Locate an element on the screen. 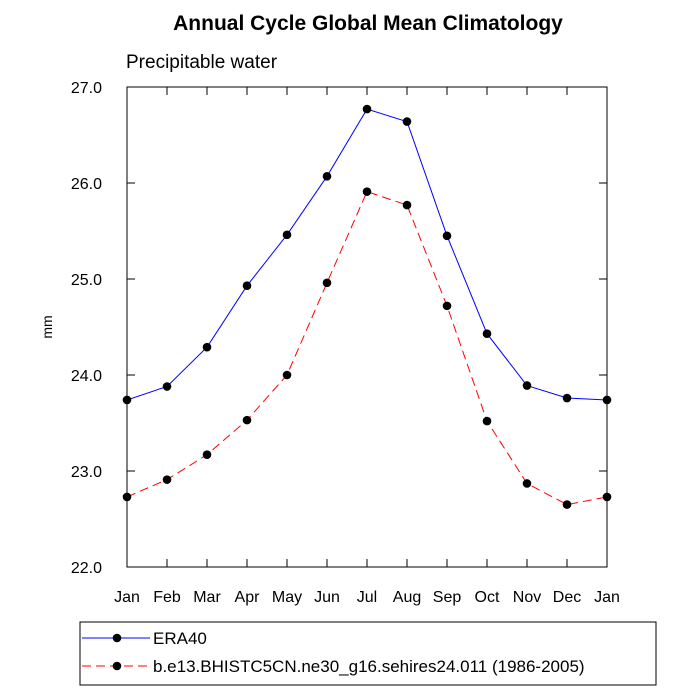 Image resolution: width=700 pixels, height=700 pixels. legend-box is located at coordinates (368, 653).